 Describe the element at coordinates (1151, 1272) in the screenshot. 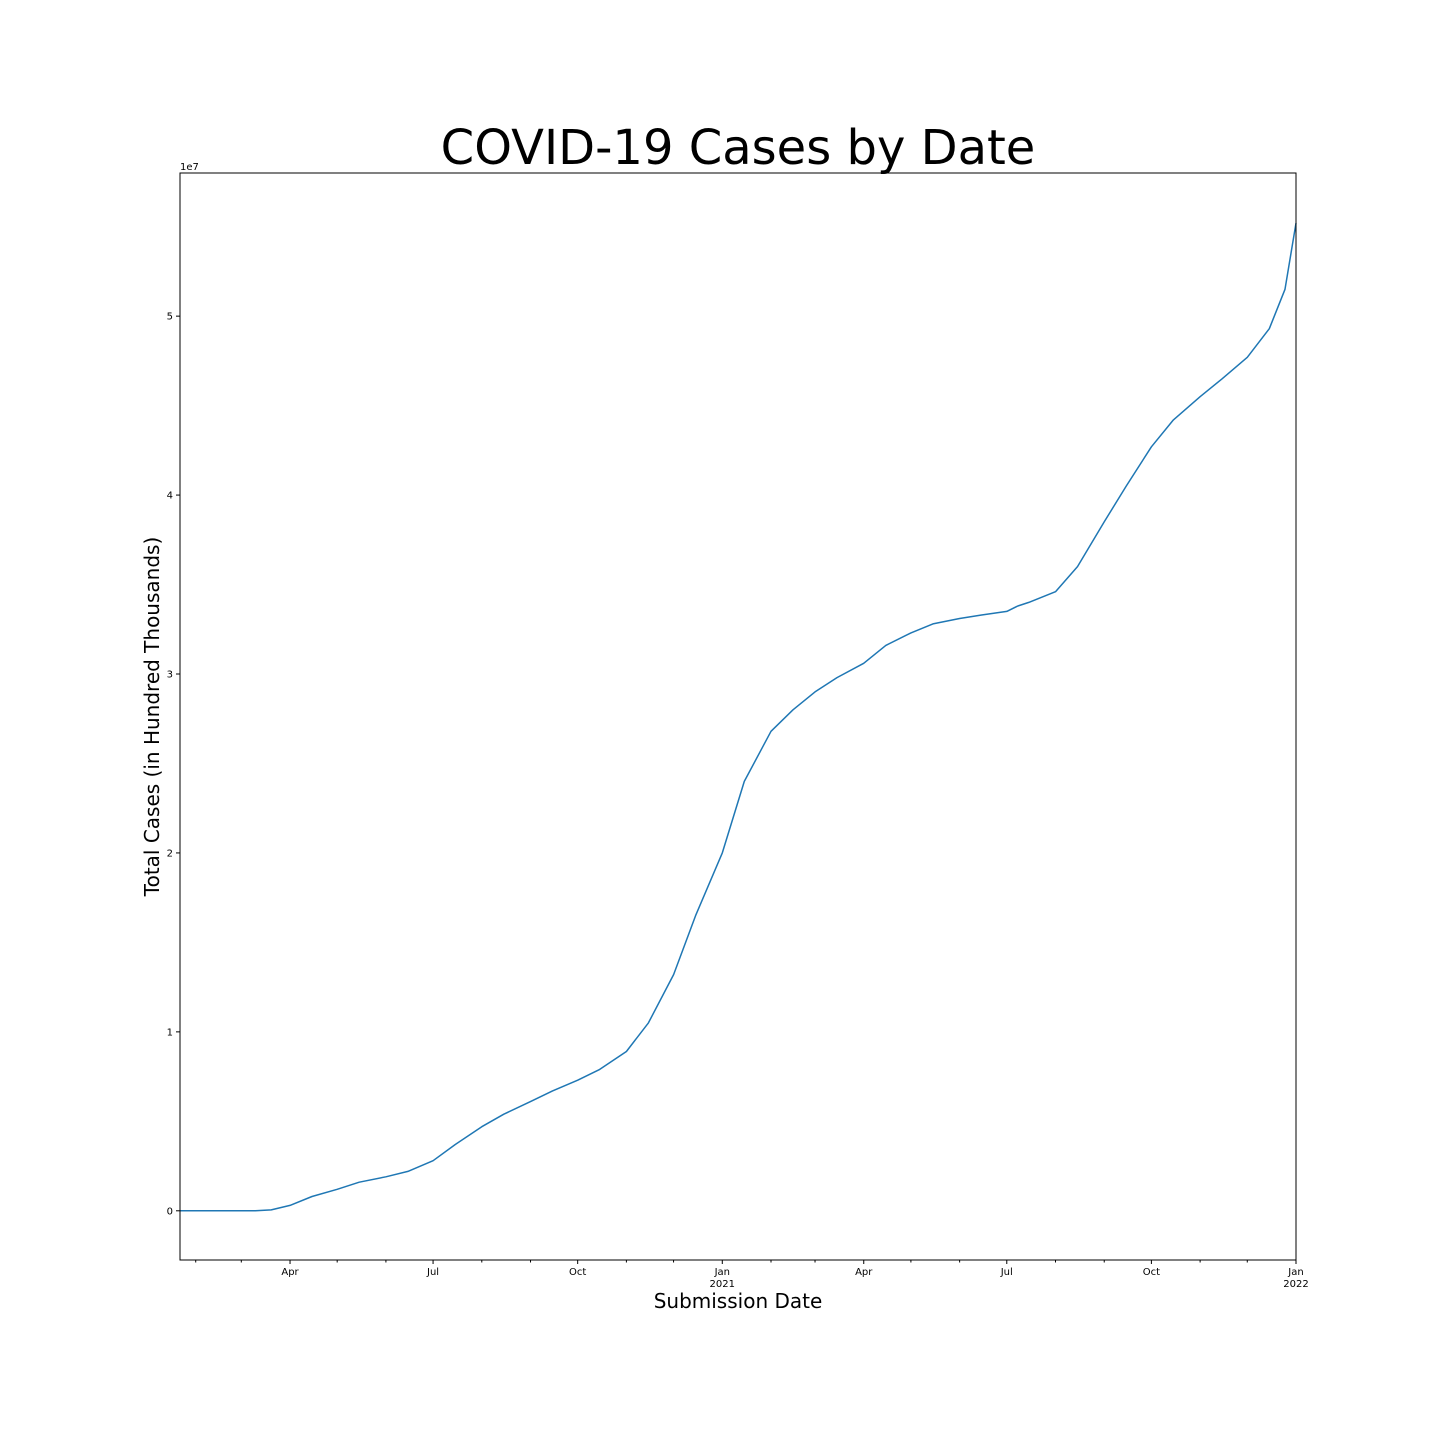

I see `x-tick-label-6: Oct` at that location.